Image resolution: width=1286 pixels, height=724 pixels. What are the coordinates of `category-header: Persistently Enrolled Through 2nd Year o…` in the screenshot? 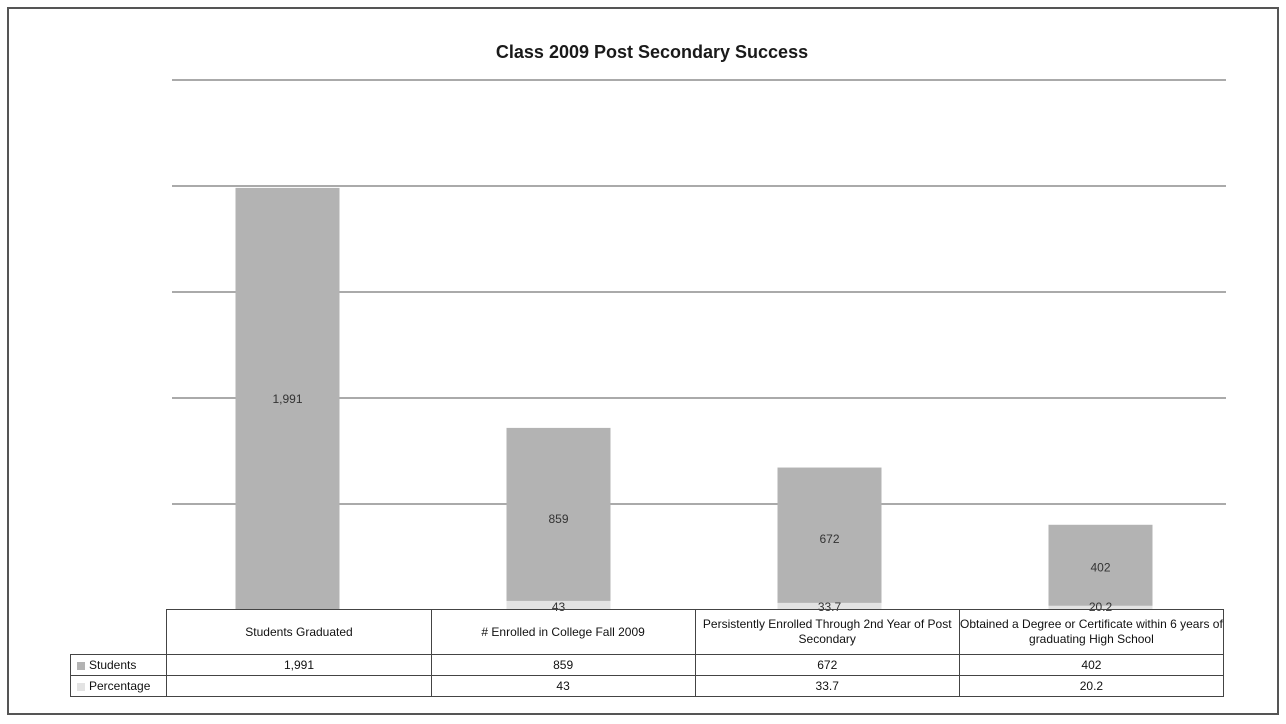 It's located at (827, 632).